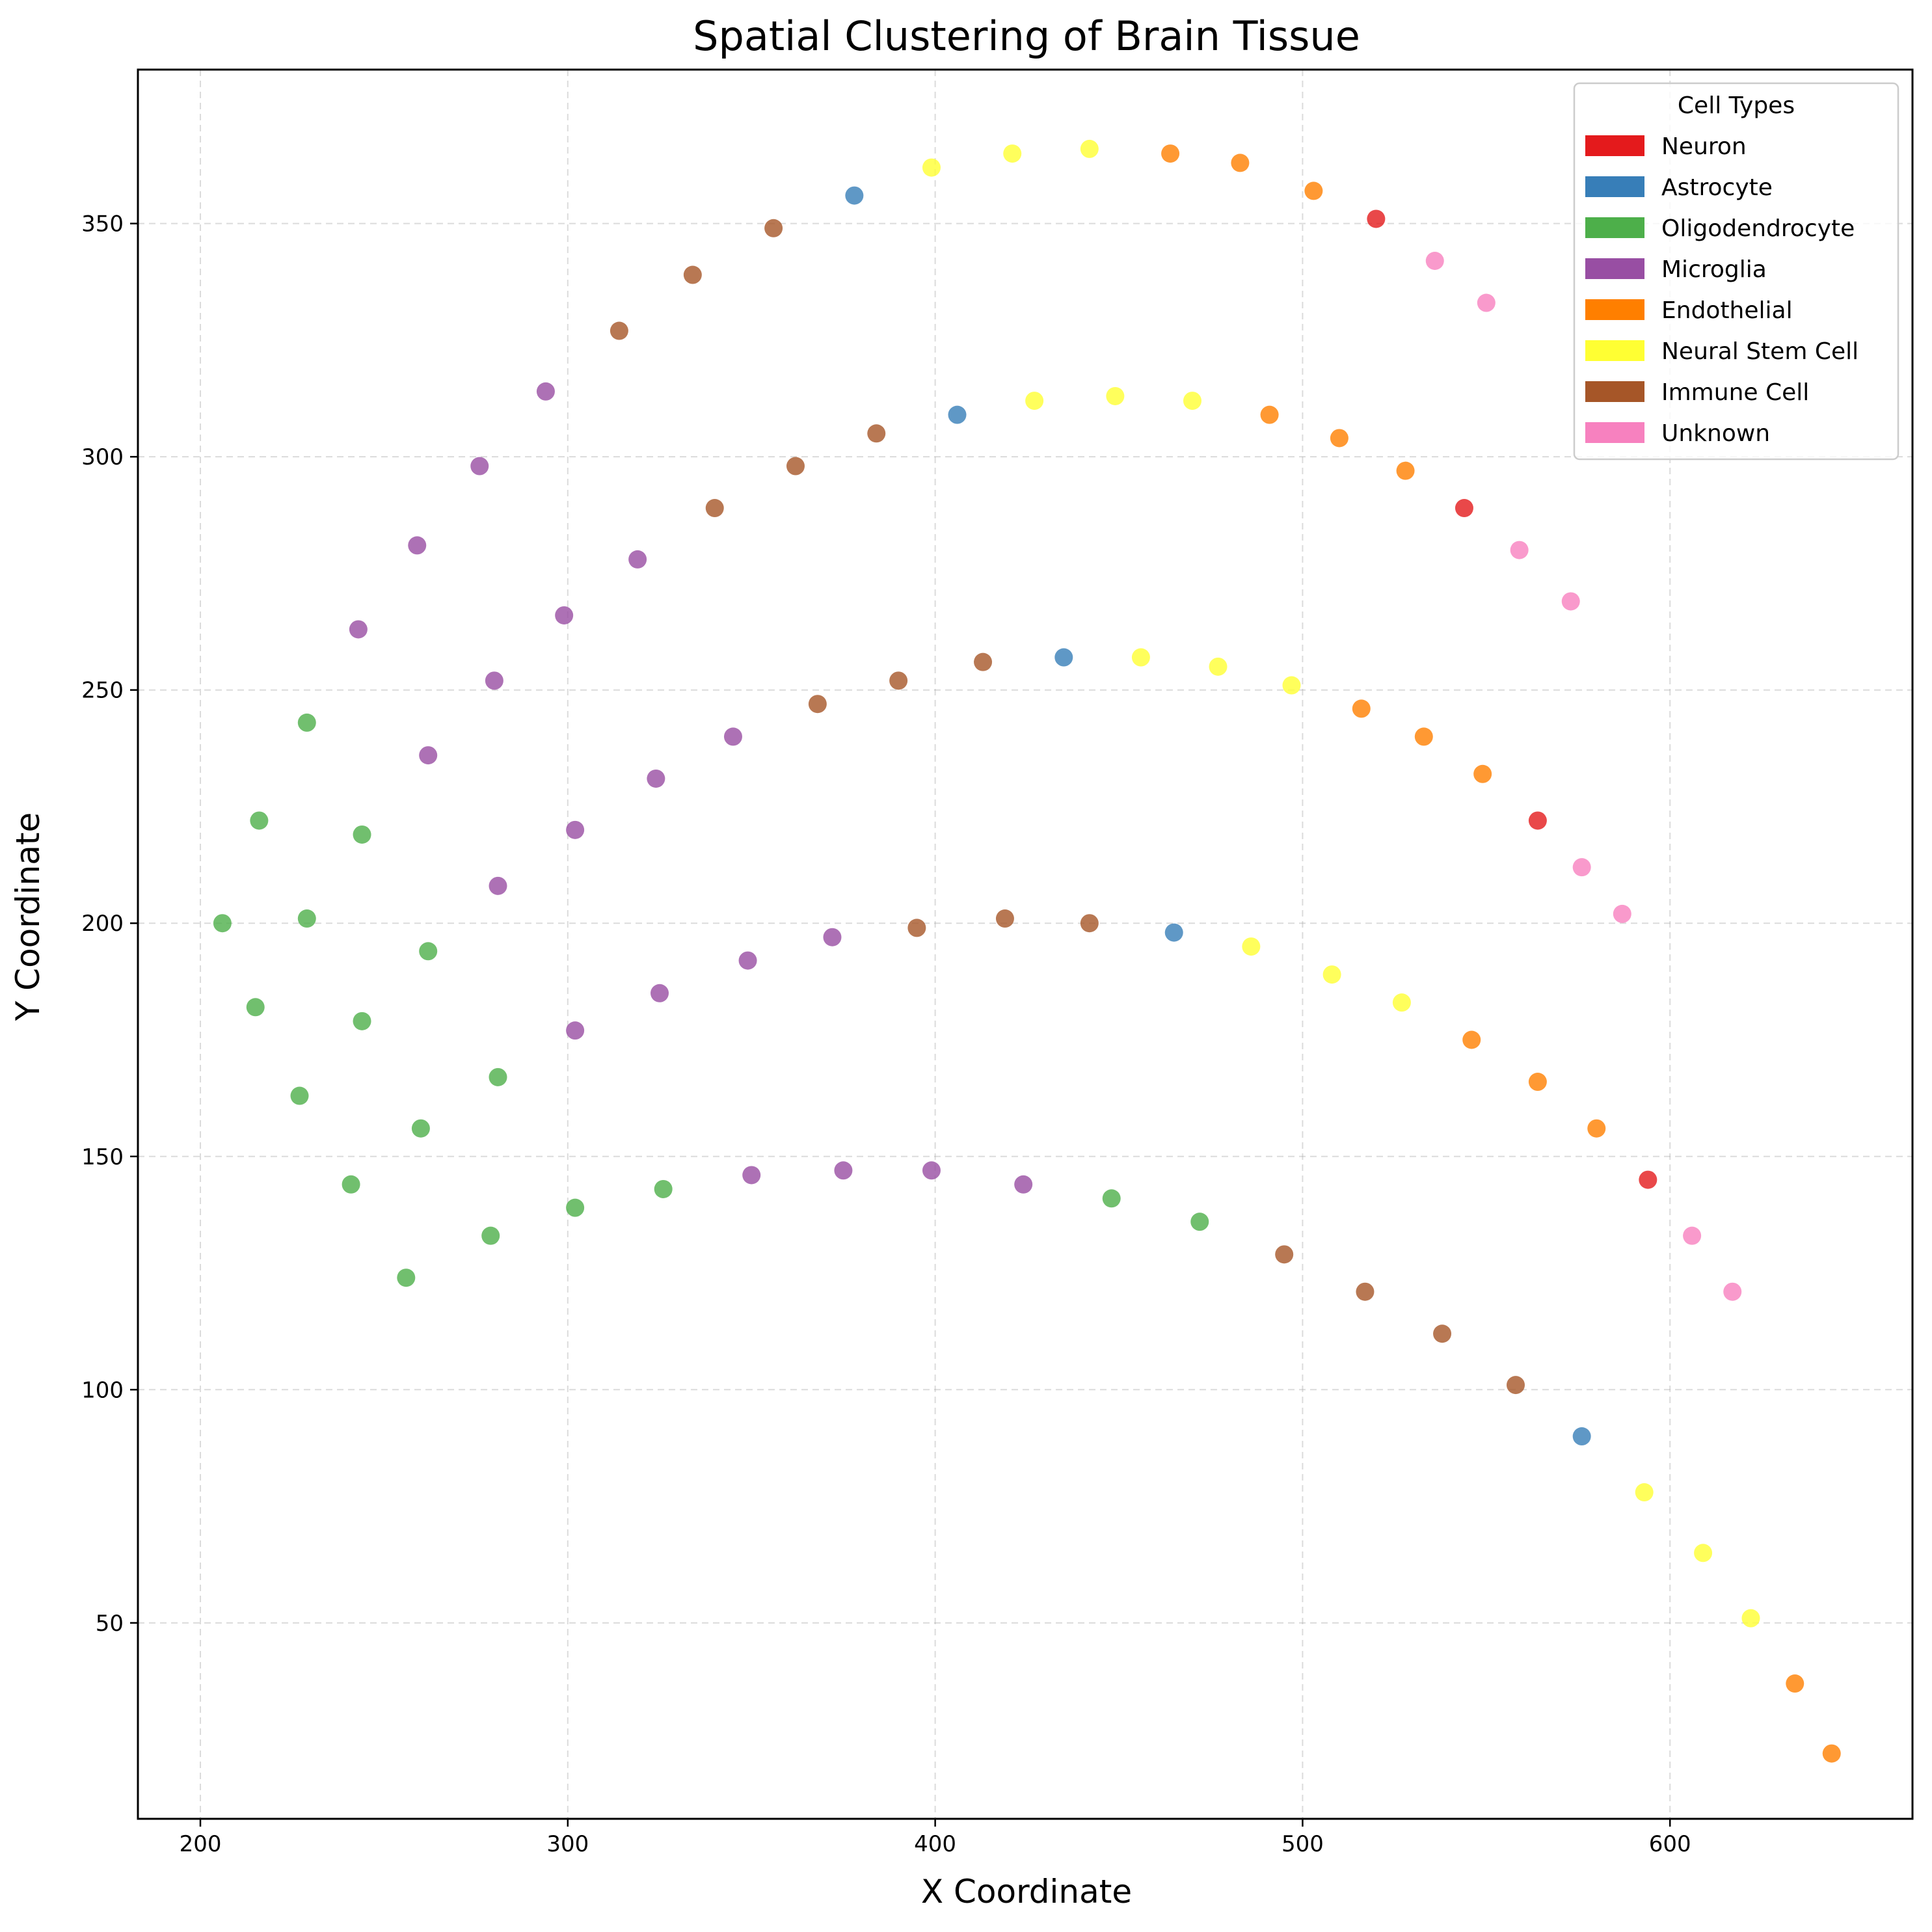  Describe the element at coordinates (1538, 820) in the screenshot. I see `point-neuron` at that location.